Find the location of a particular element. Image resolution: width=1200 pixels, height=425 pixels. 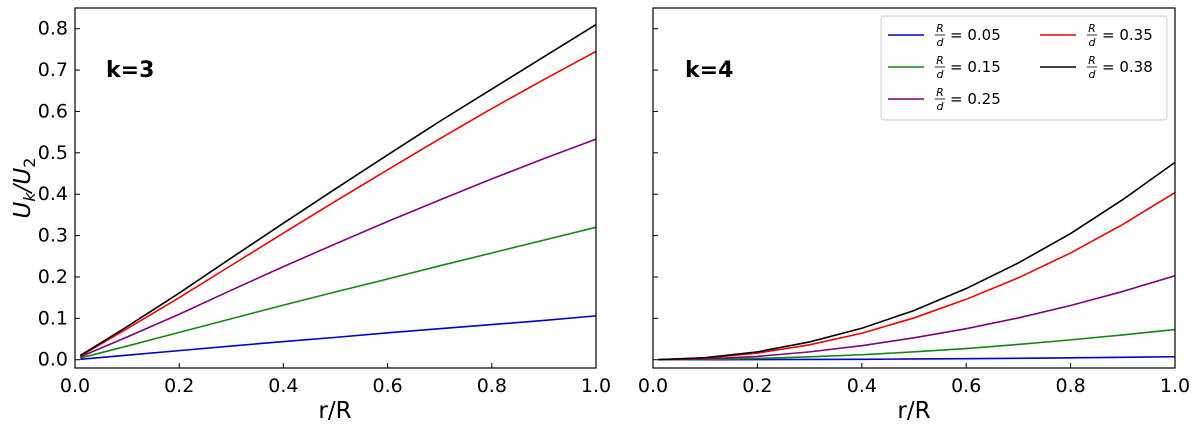

legend-entry-0.15: Rd = 0.15 is located at coordinates (944, 67).